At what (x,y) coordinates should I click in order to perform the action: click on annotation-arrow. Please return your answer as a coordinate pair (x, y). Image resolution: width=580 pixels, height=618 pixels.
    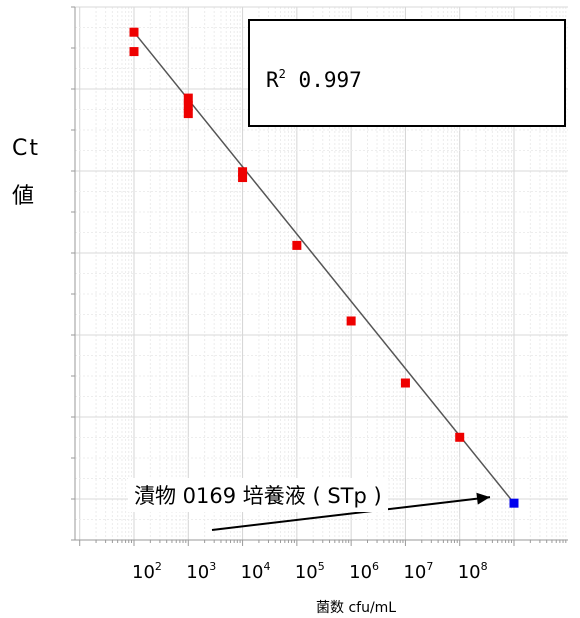
    Looking at the image, I should click on (351, 511).